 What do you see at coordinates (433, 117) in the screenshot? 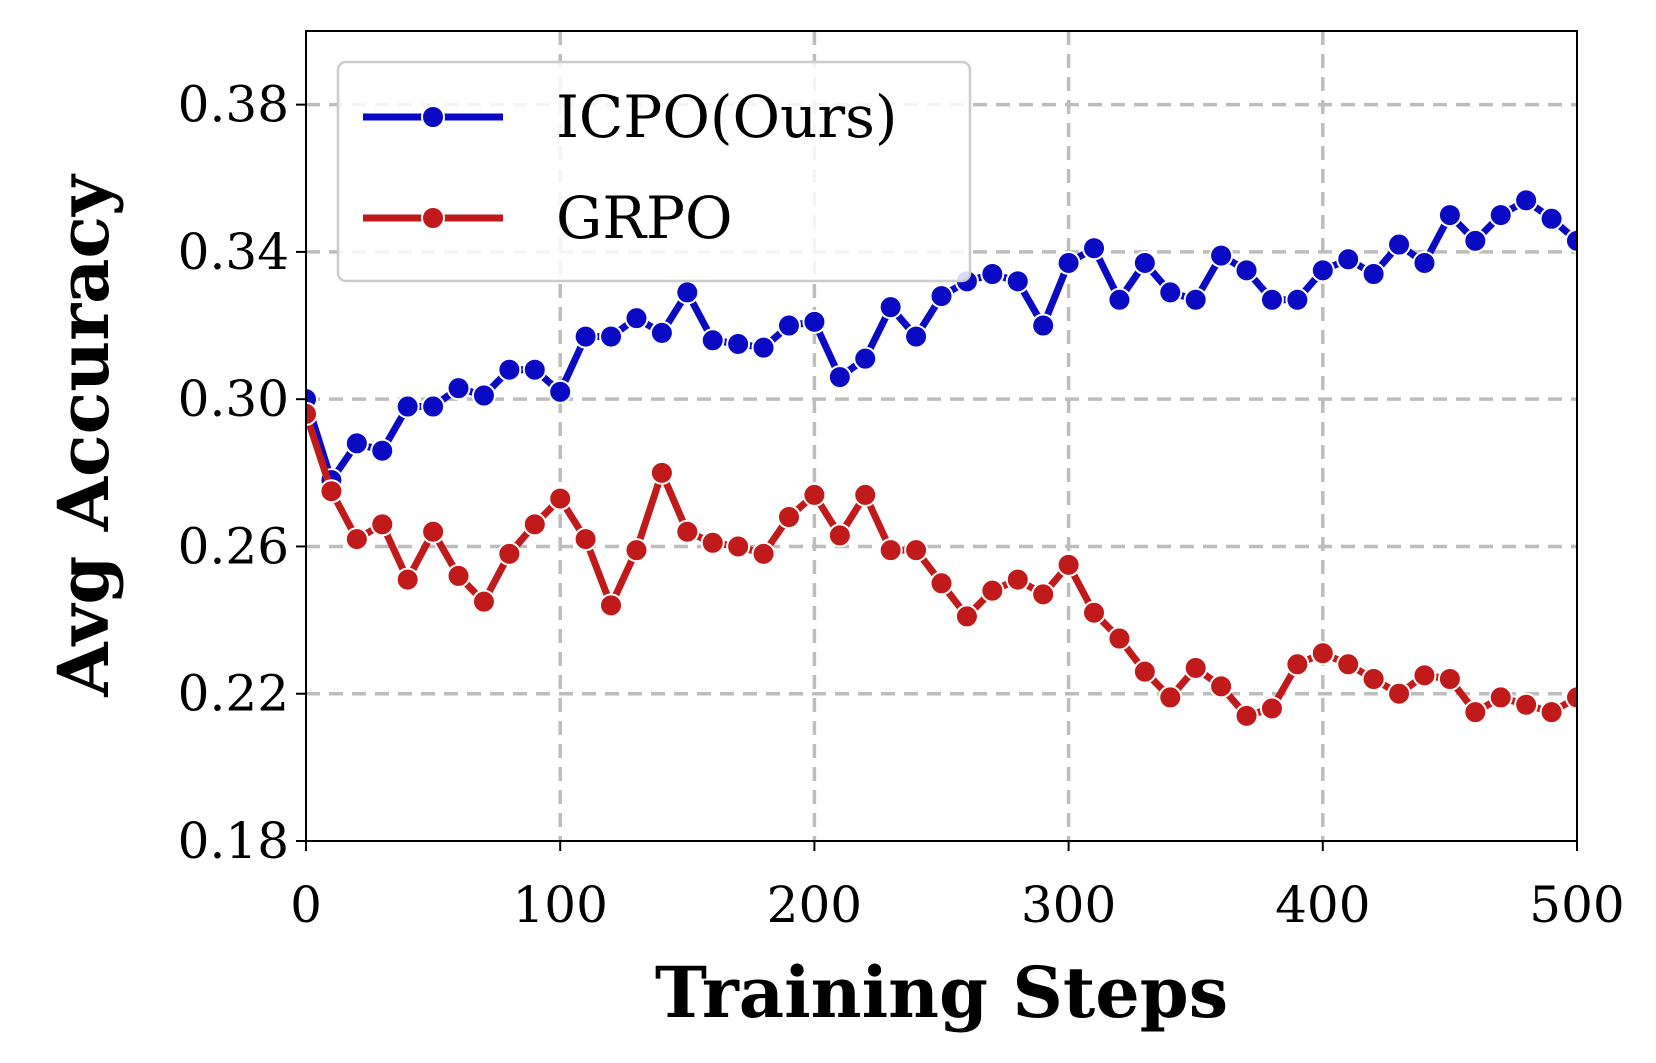
I see `legend-marker` at bounding box center [433, 117].